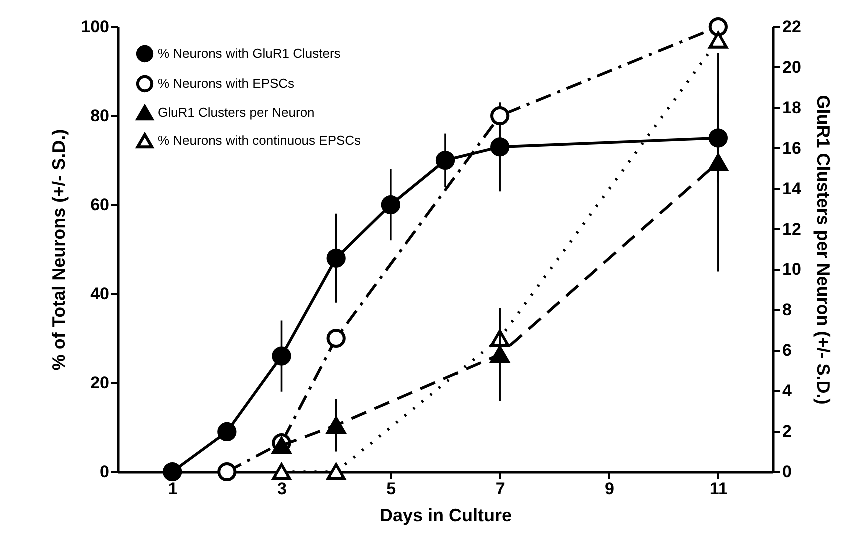 This screenshot has height=549, width=864. Describe the element at coordinates (823, 250) in the screenshot. I see `y2-axis-title: GluR1 Clusters per Neuron (+/- S.D.)` at that location.